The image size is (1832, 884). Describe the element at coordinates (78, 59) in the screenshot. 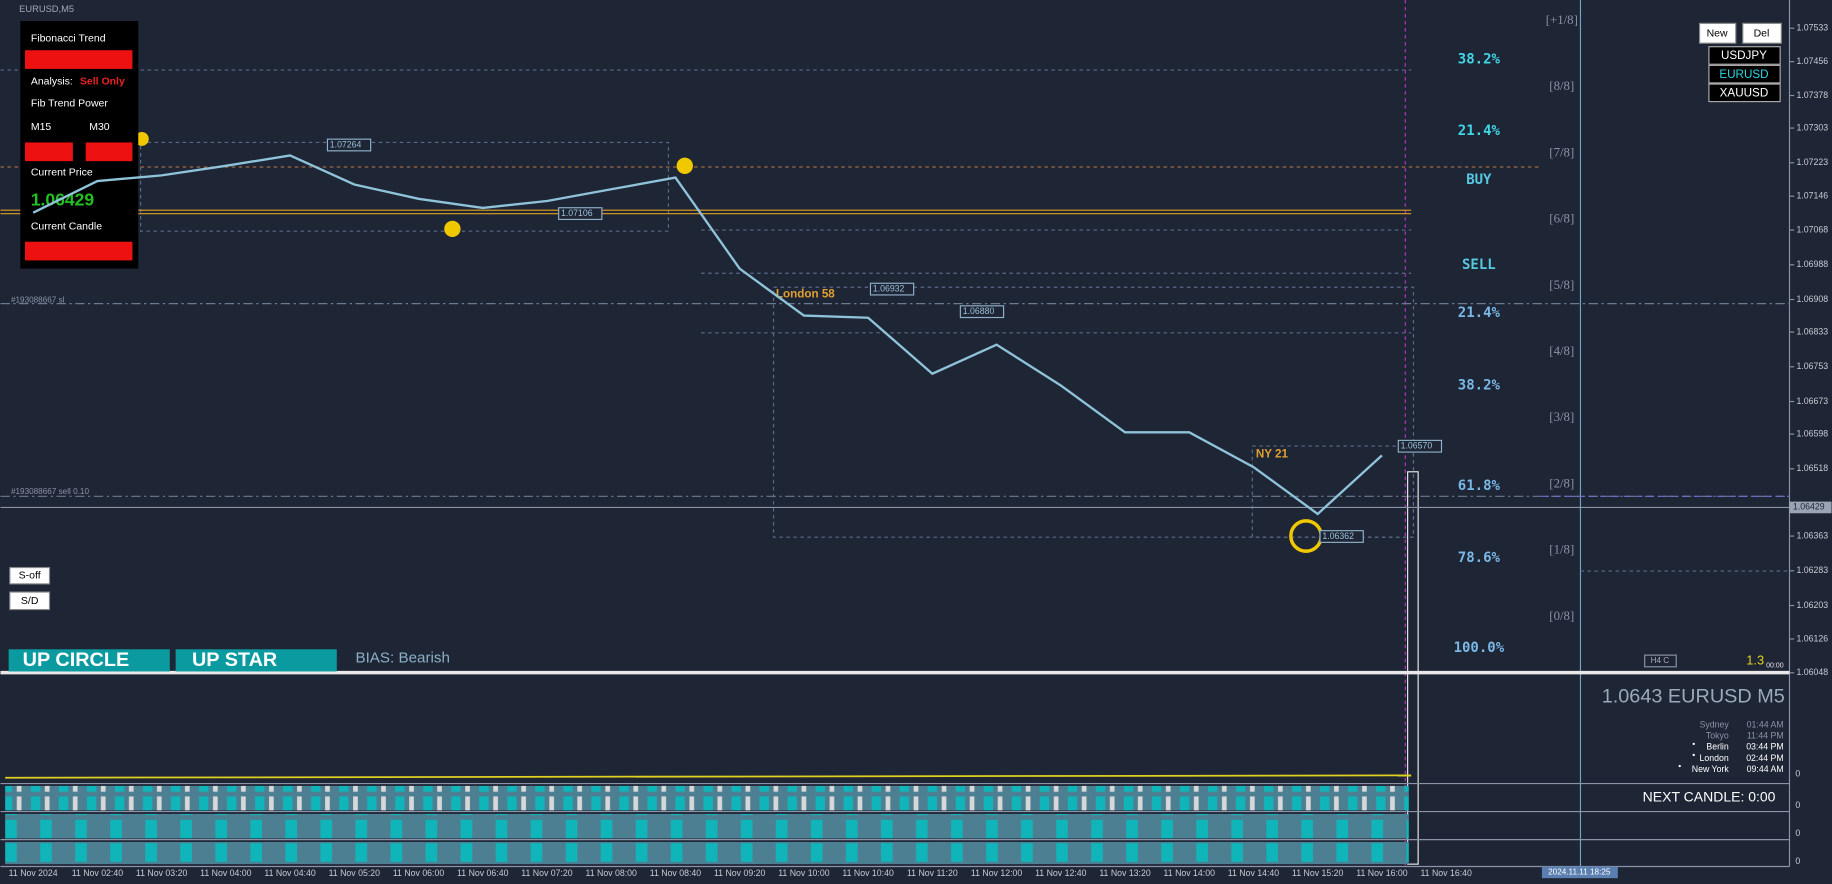

I see `trend-indicator` at that location.